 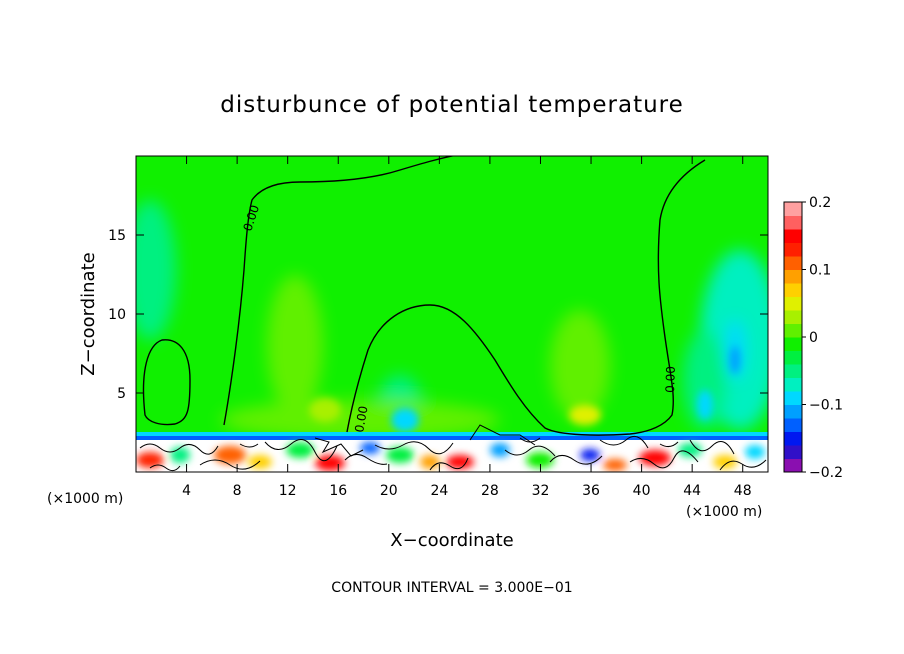 I want to click on x-tick-label: 32, so click(x=541, y=491).